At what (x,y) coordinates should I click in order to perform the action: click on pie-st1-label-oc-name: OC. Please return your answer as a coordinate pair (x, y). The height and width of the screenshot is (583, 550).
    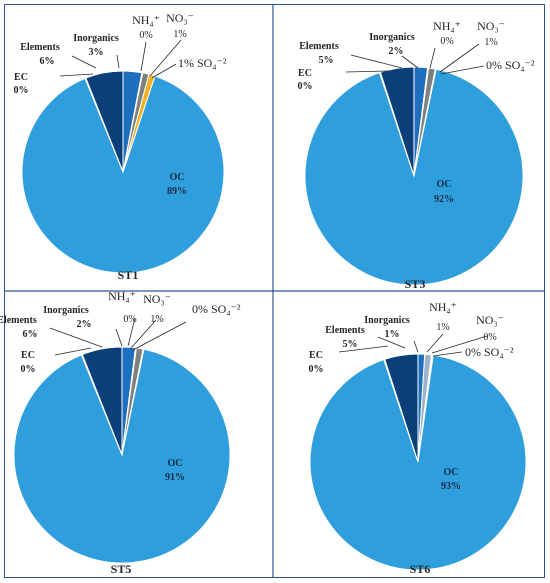
    Looking at the image, I should click on (177, 177).